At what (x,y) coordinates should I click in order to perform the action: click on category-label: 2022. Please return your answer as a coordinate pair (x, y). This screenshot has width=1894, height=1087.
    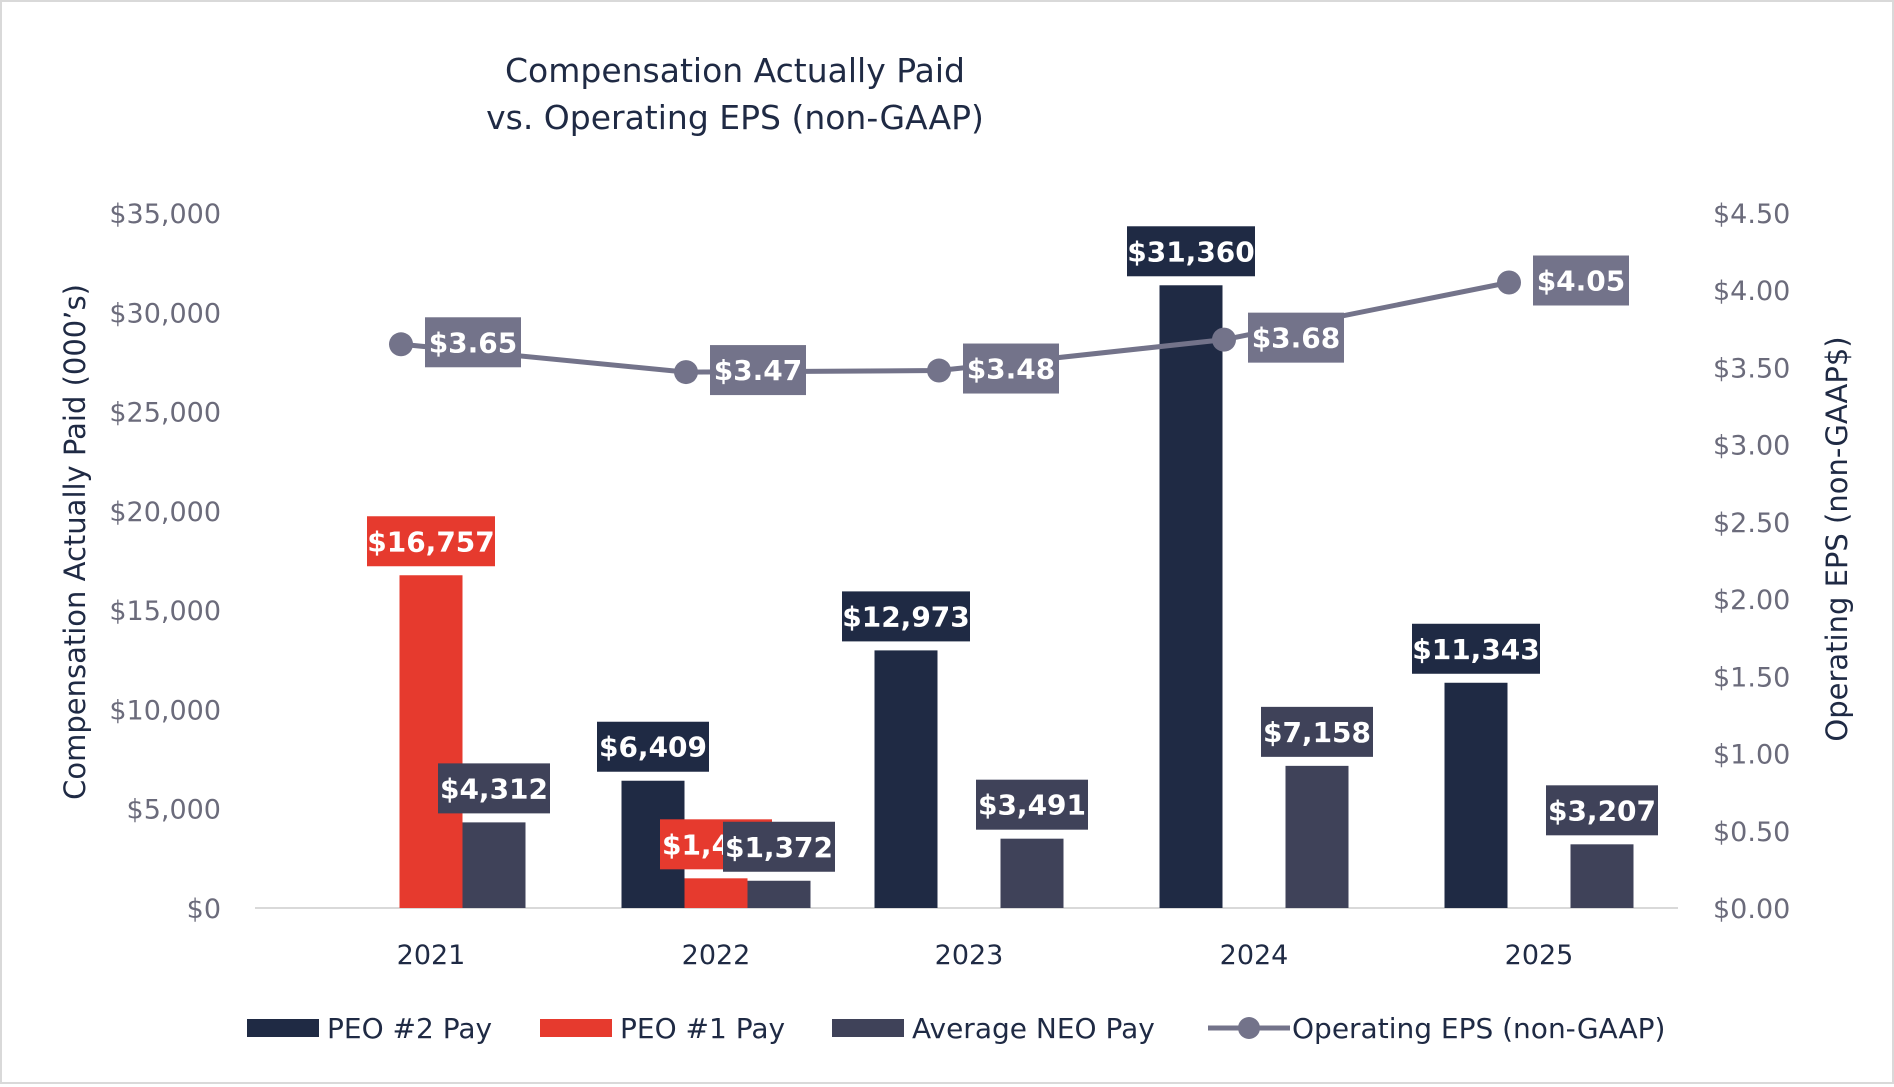
    Looking at the image, I should click on (716, 955).